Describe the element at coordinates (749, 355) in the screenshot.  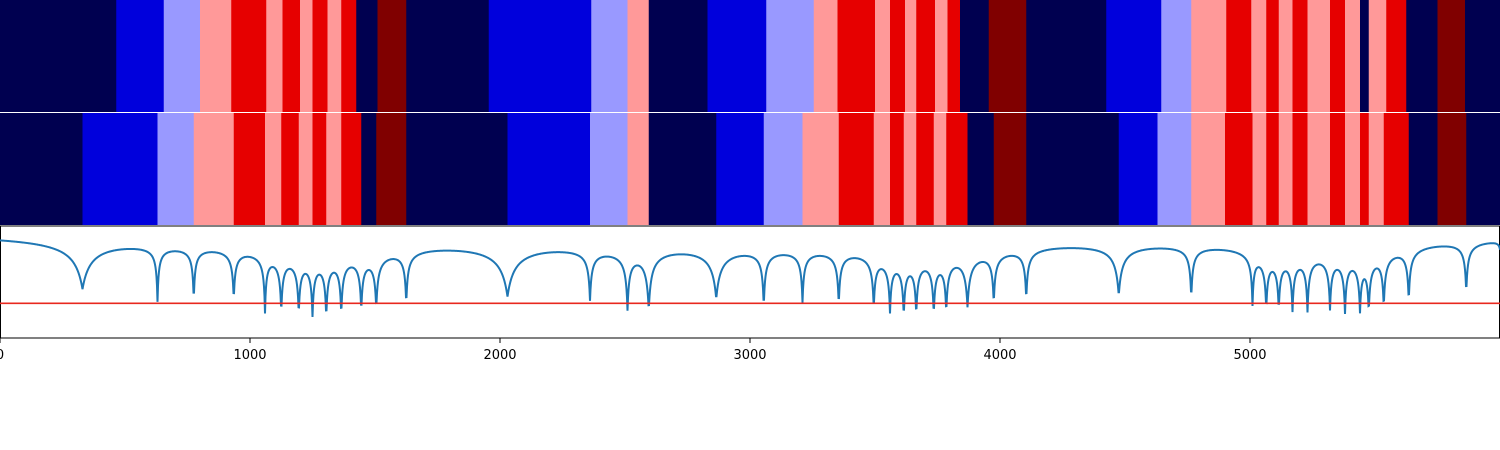
I see `x-tick-label: 3000` at that location.